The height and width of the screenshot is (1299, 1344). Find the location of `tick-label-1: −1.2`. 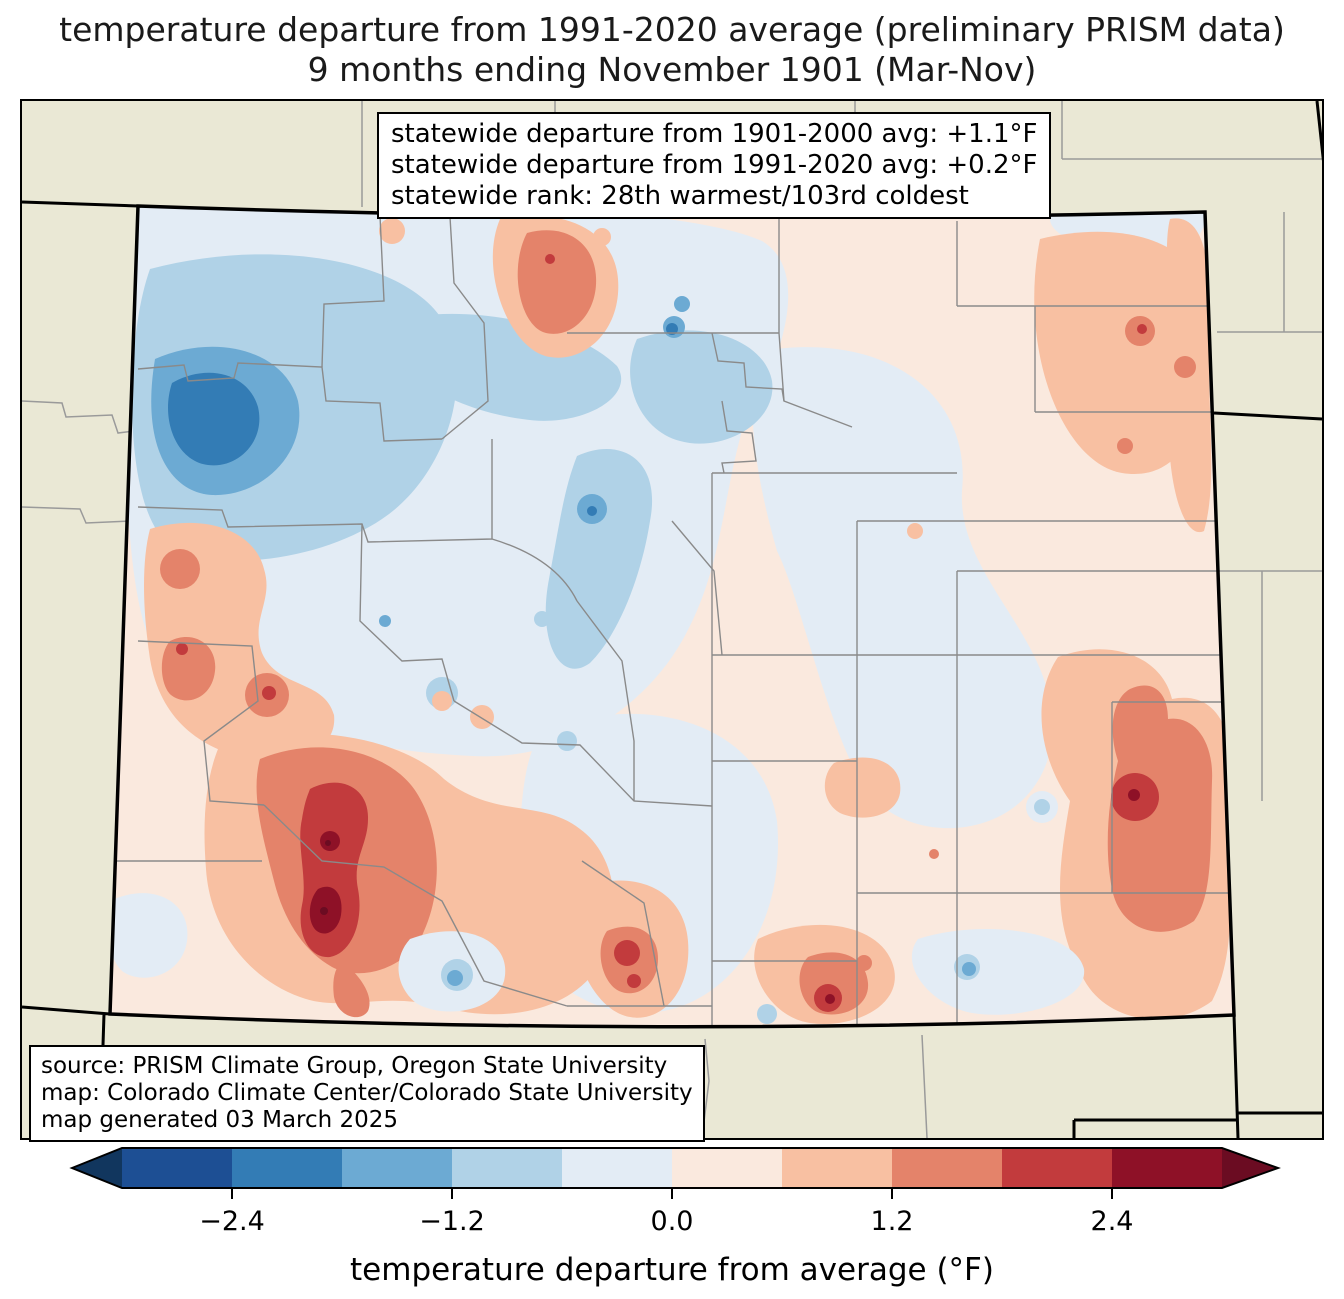

tick-label-1: −1.2 is located at coordinates (452, 1221).